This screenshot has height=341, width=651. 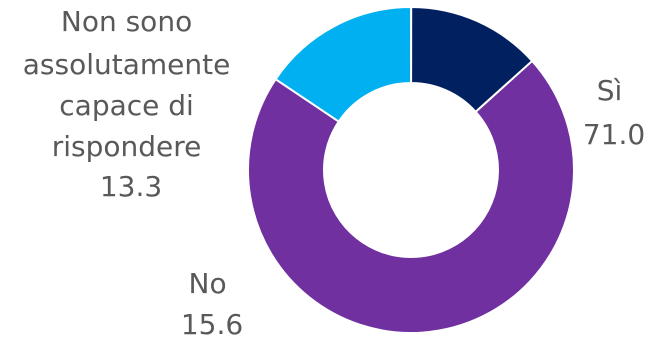 I want to click on label-si: Sì 71.0, so click(x=614, y=112).